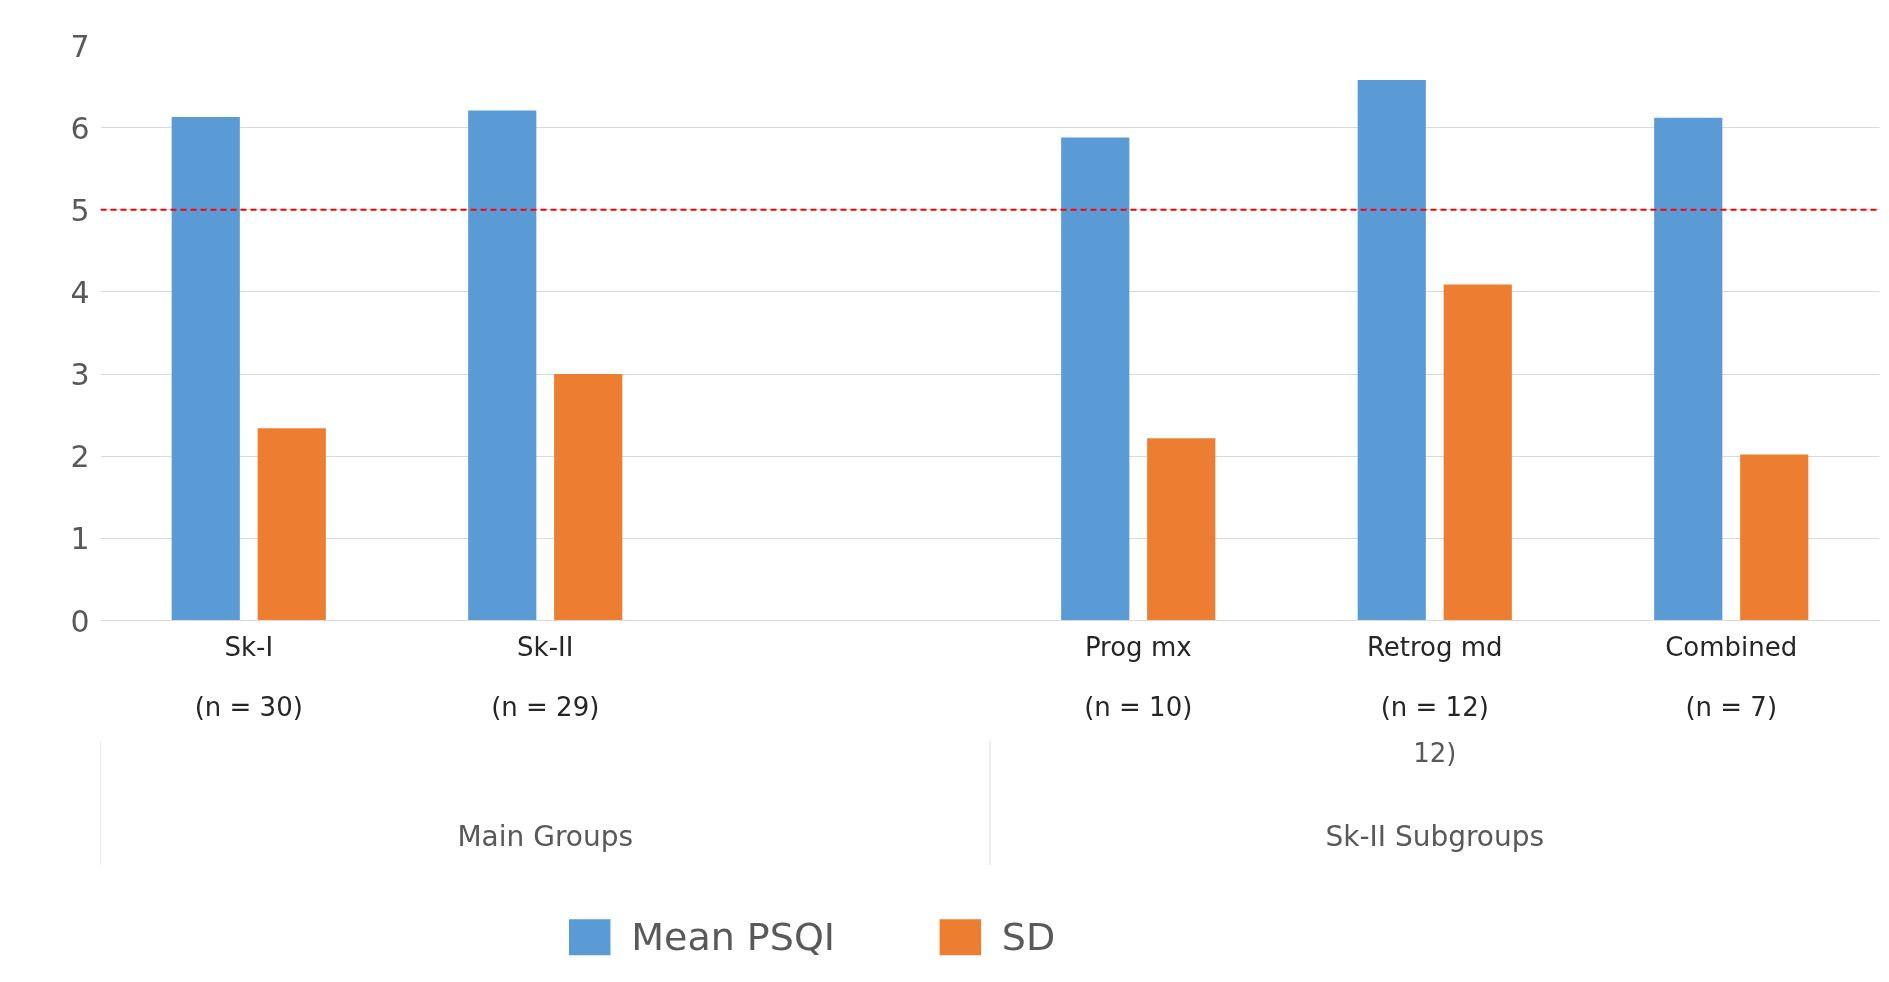 The image size is (1889, 982). What do you see at coordinates (80, 128) in the screenshot?
I see `y-tick-label: 6` at bounding box center [80, 128].